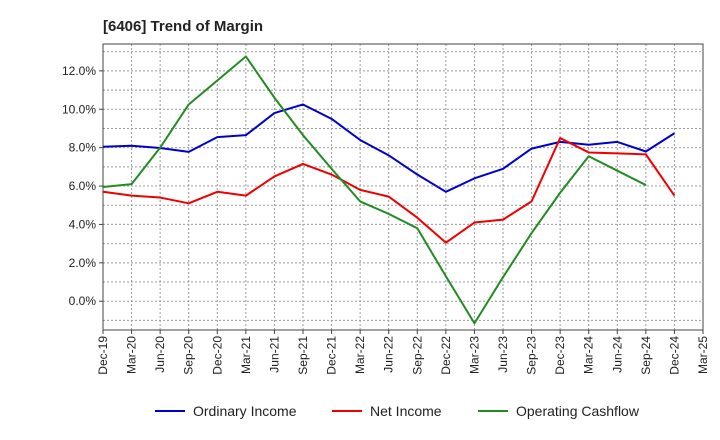 Image resolution: width=720 pixels, height=440 pixels. What do you see at coordinates (503, 354) in the screenshot?
I see `x-tick-label: Jun-23` at bounding box center [503, 354].